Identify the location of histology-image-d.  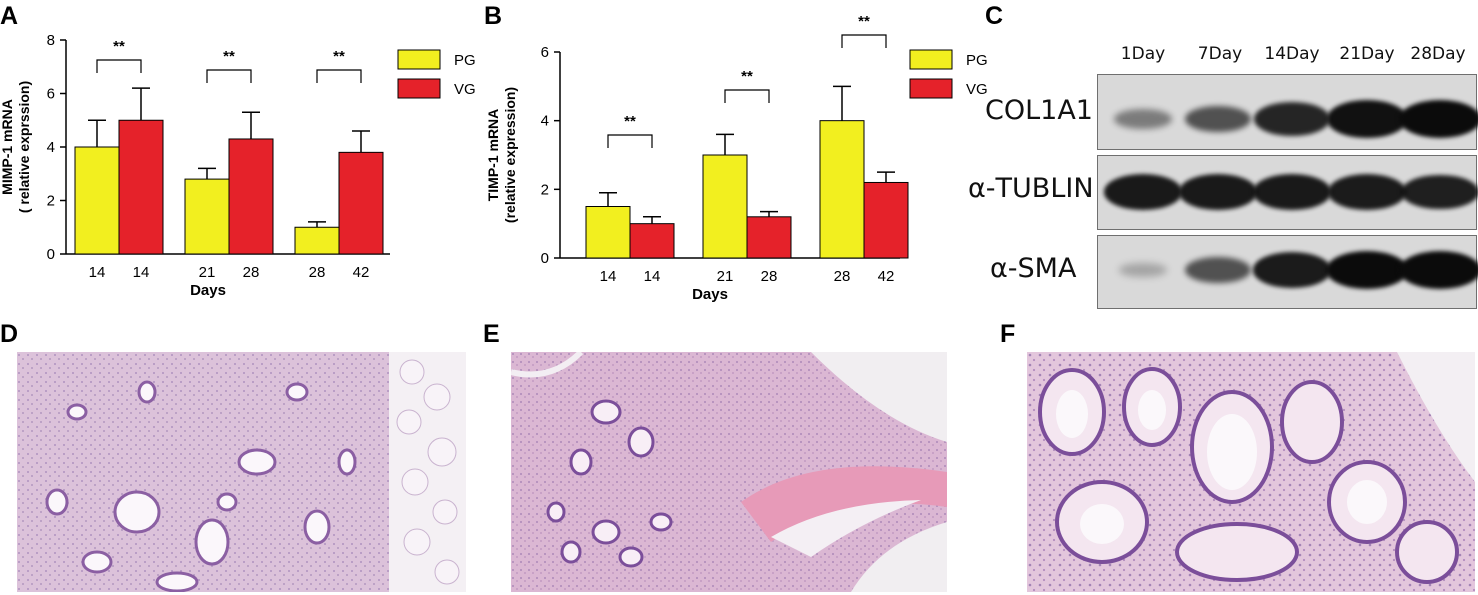
(241, 472).